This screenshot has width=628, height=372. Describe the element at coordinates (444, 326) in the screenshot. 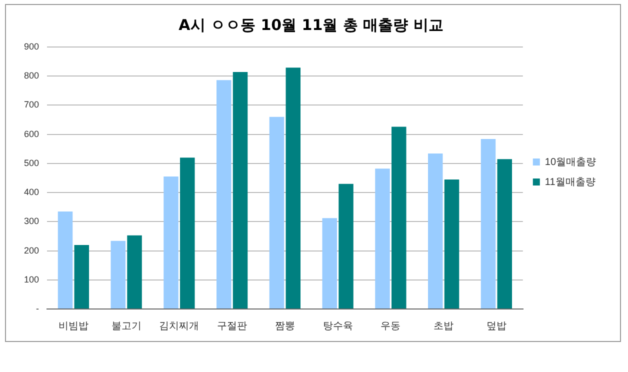

I see `x-tick-label: 초밥` at that location.